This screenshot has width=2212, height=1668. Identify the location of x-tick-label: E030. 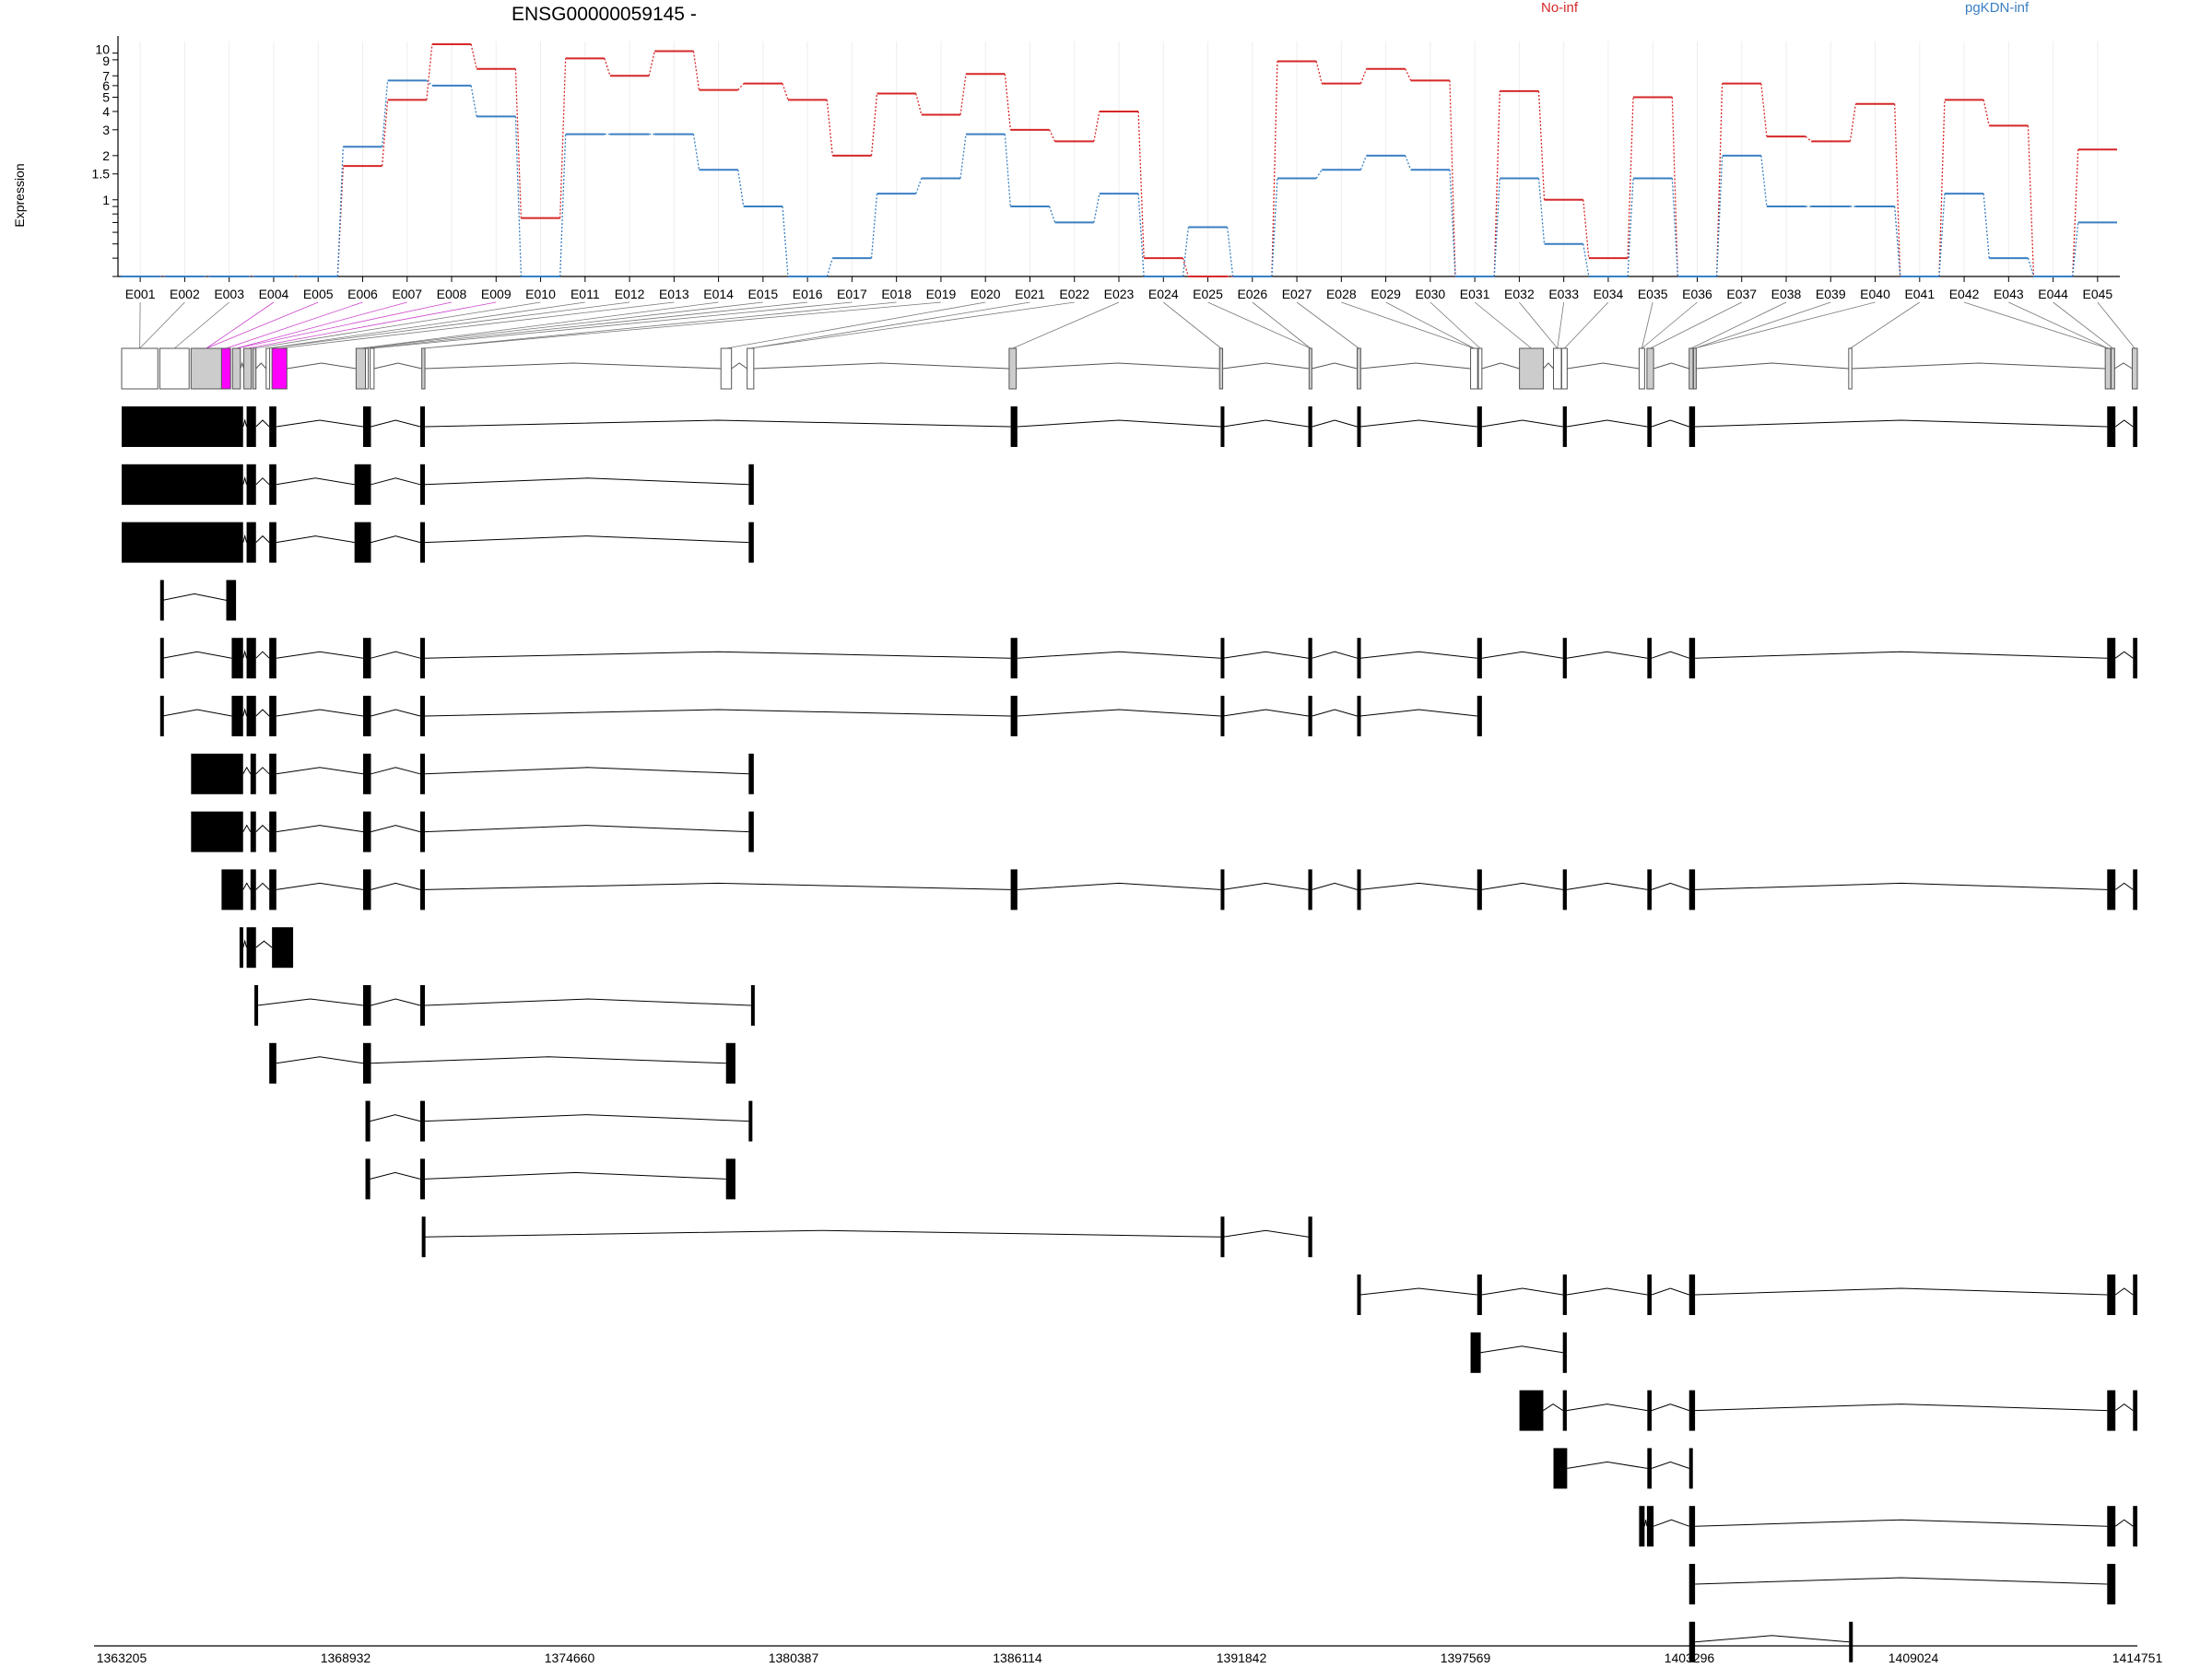
(1431, 294).